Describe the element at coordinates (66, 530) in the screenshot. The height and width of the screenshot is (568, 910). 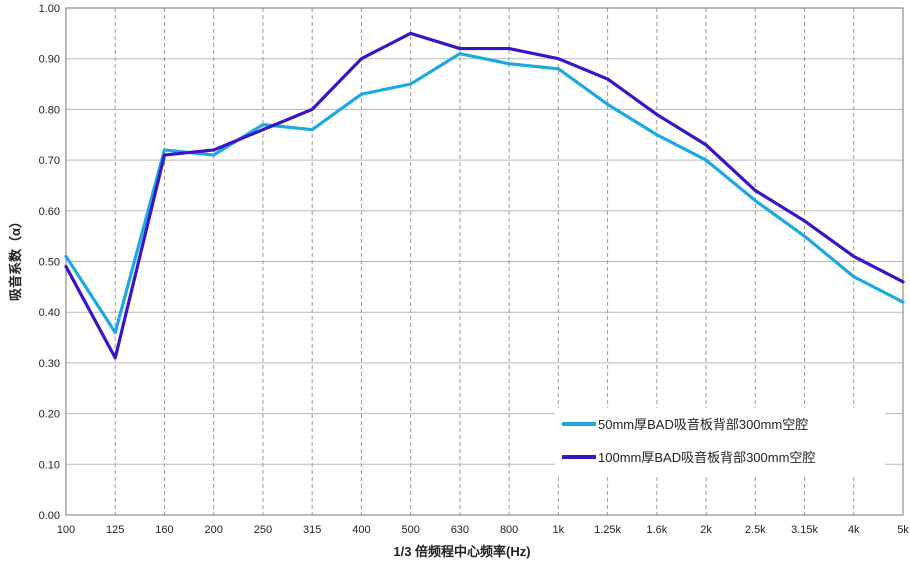
I see `x-tick-label: 100` at that location.